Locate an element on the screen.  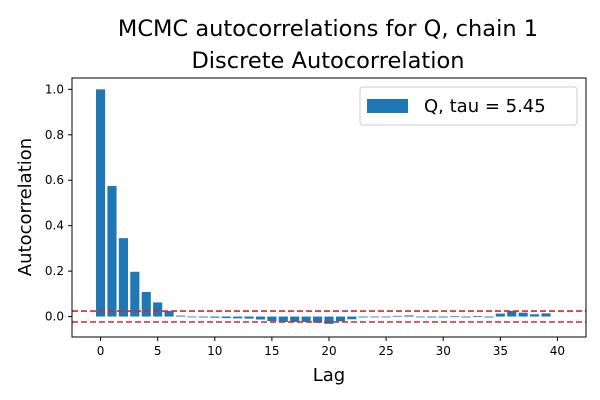
legend-swatch is located at coordinates (387, 106).